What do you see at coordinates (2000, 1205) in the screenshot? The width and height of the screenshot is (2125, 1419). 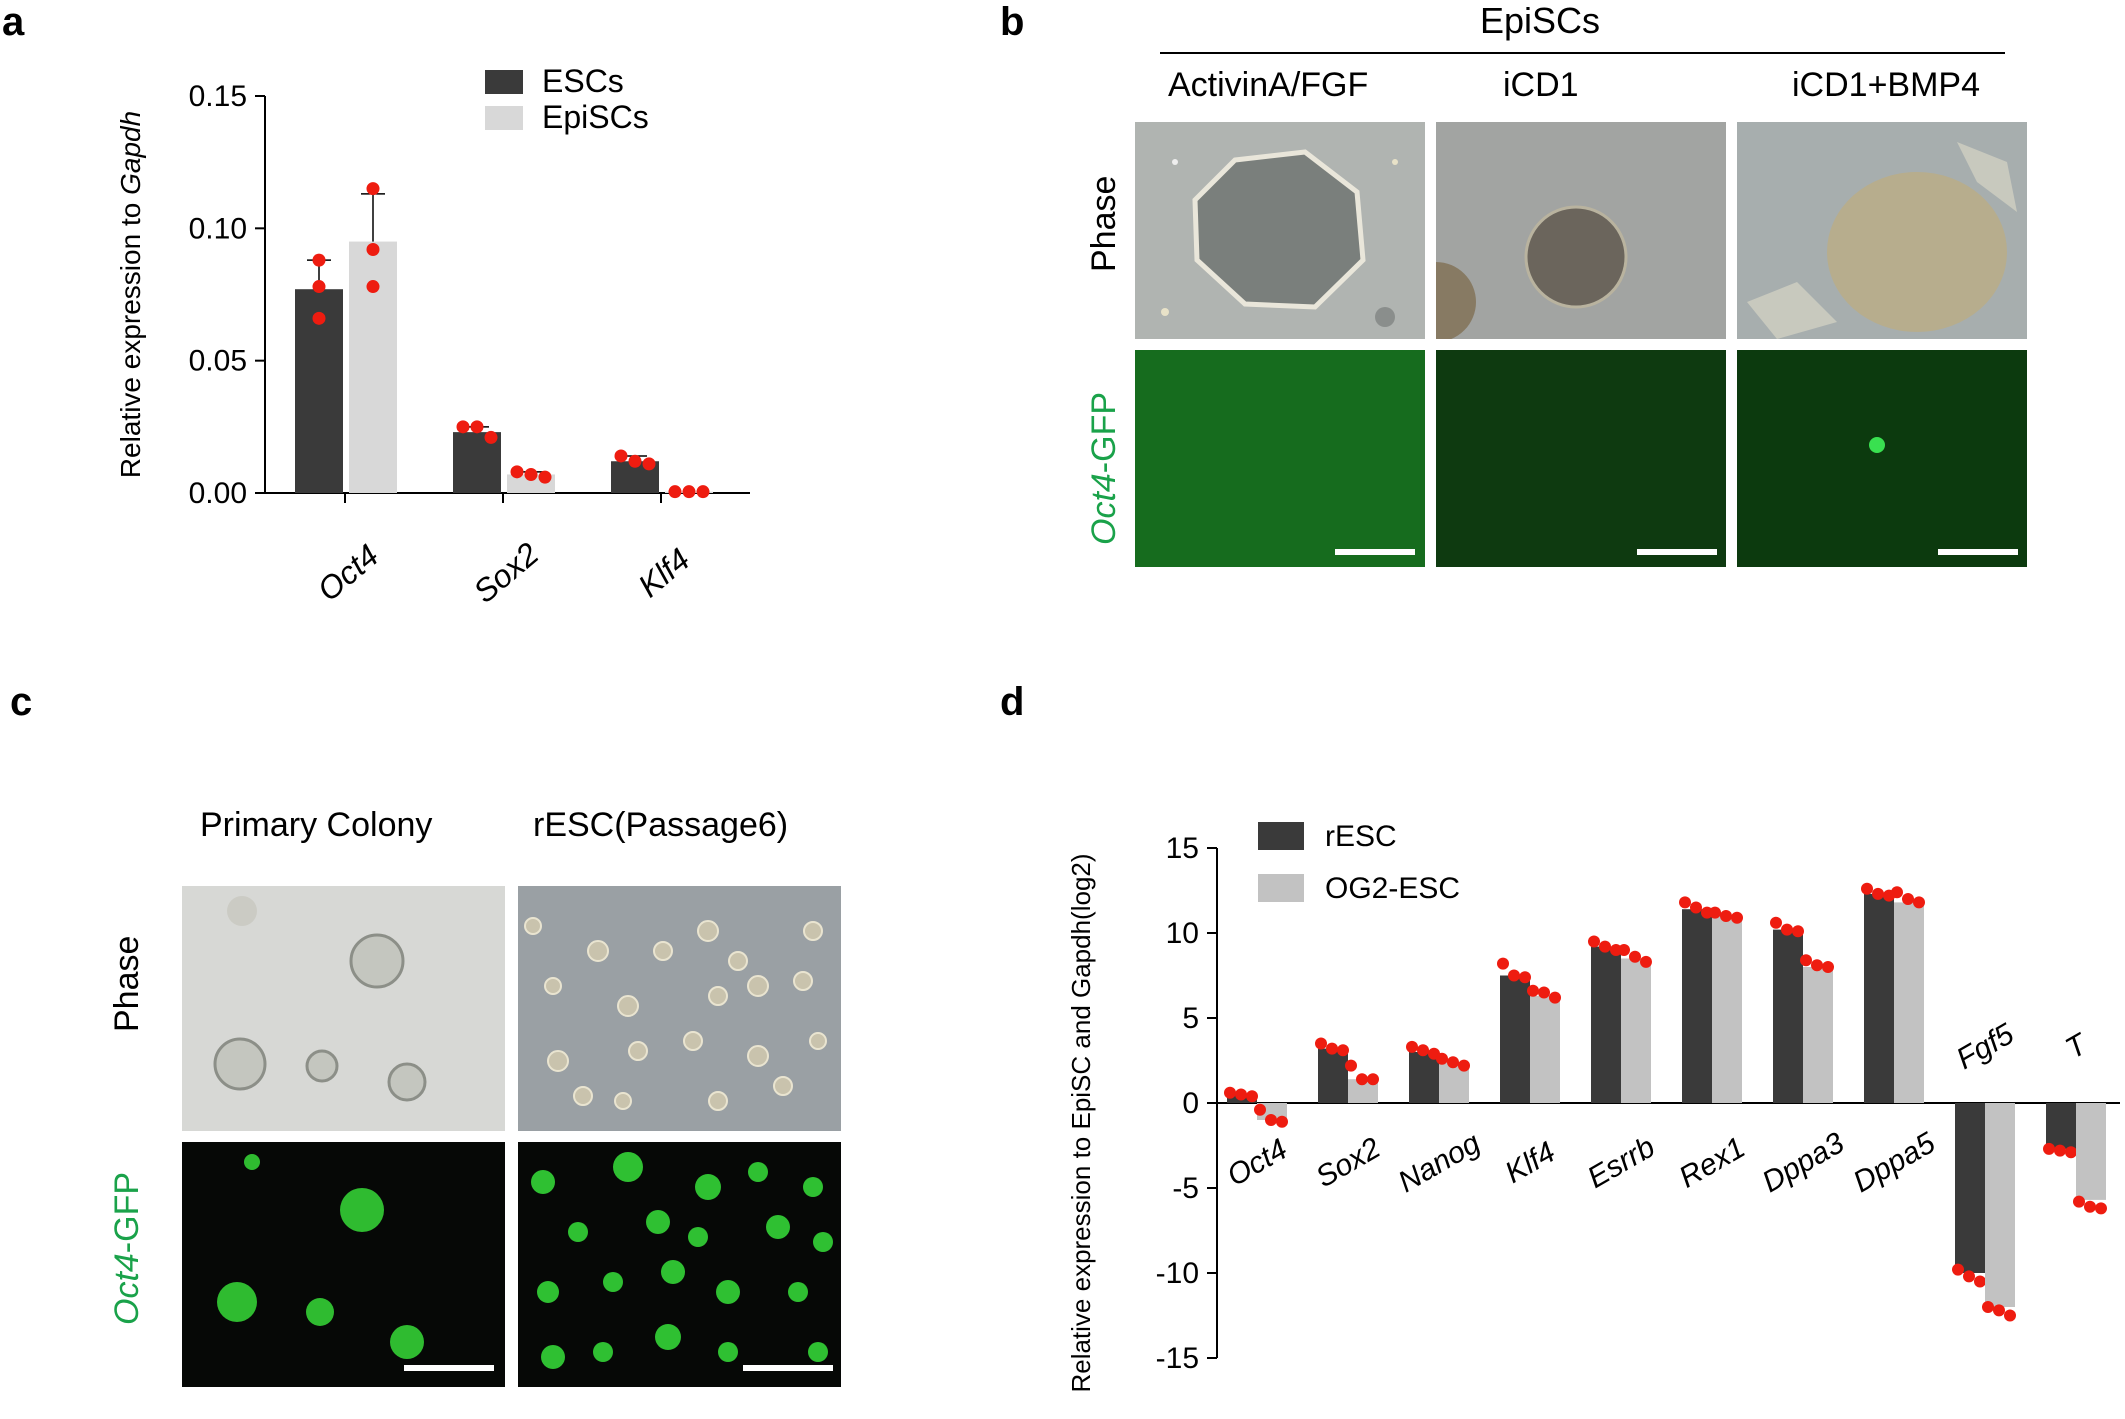 I see `bar-og2-esc-fgf5` at bounding box center [2000, 1205].